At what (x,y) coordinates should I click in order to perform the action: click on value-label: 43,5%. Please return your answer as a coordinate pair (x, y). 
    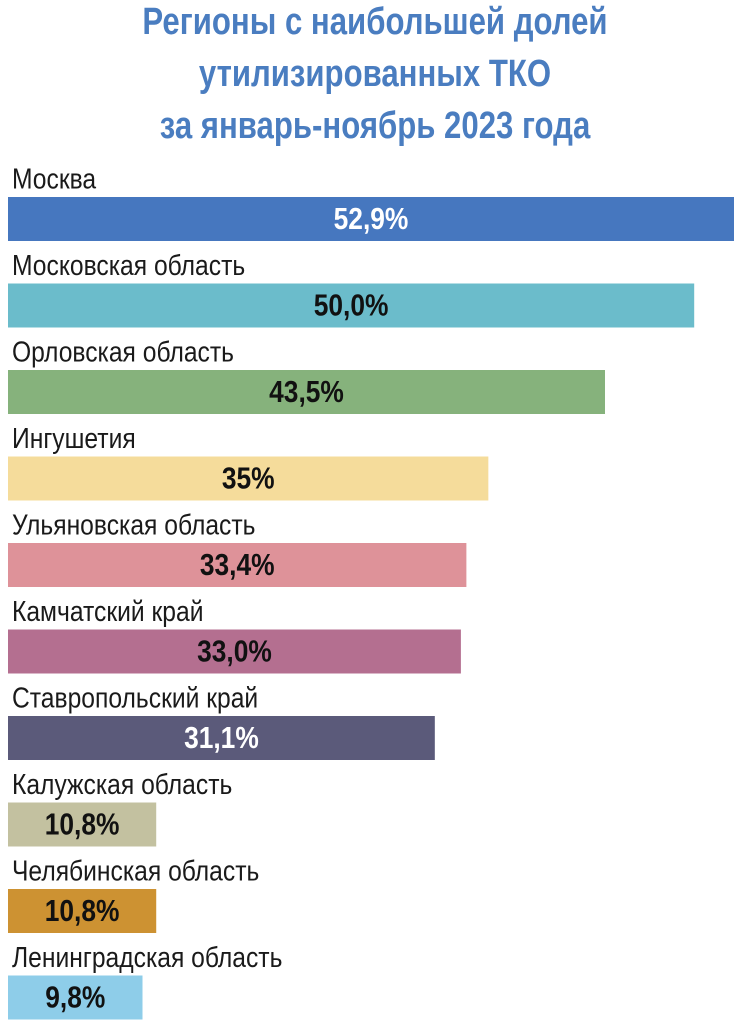
    Looking at the image, I should click on (306, 392).